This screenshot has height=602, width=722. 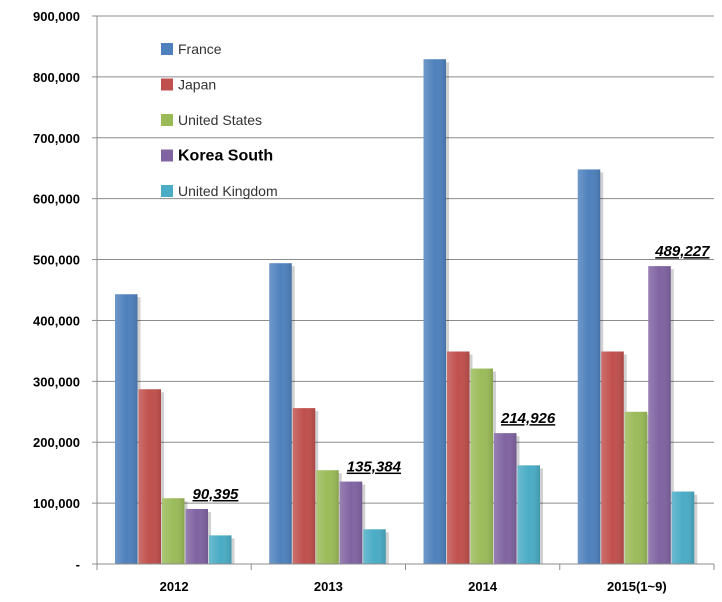 I want to click on y-tick-label: 700,000, so click(x=56, y=138).